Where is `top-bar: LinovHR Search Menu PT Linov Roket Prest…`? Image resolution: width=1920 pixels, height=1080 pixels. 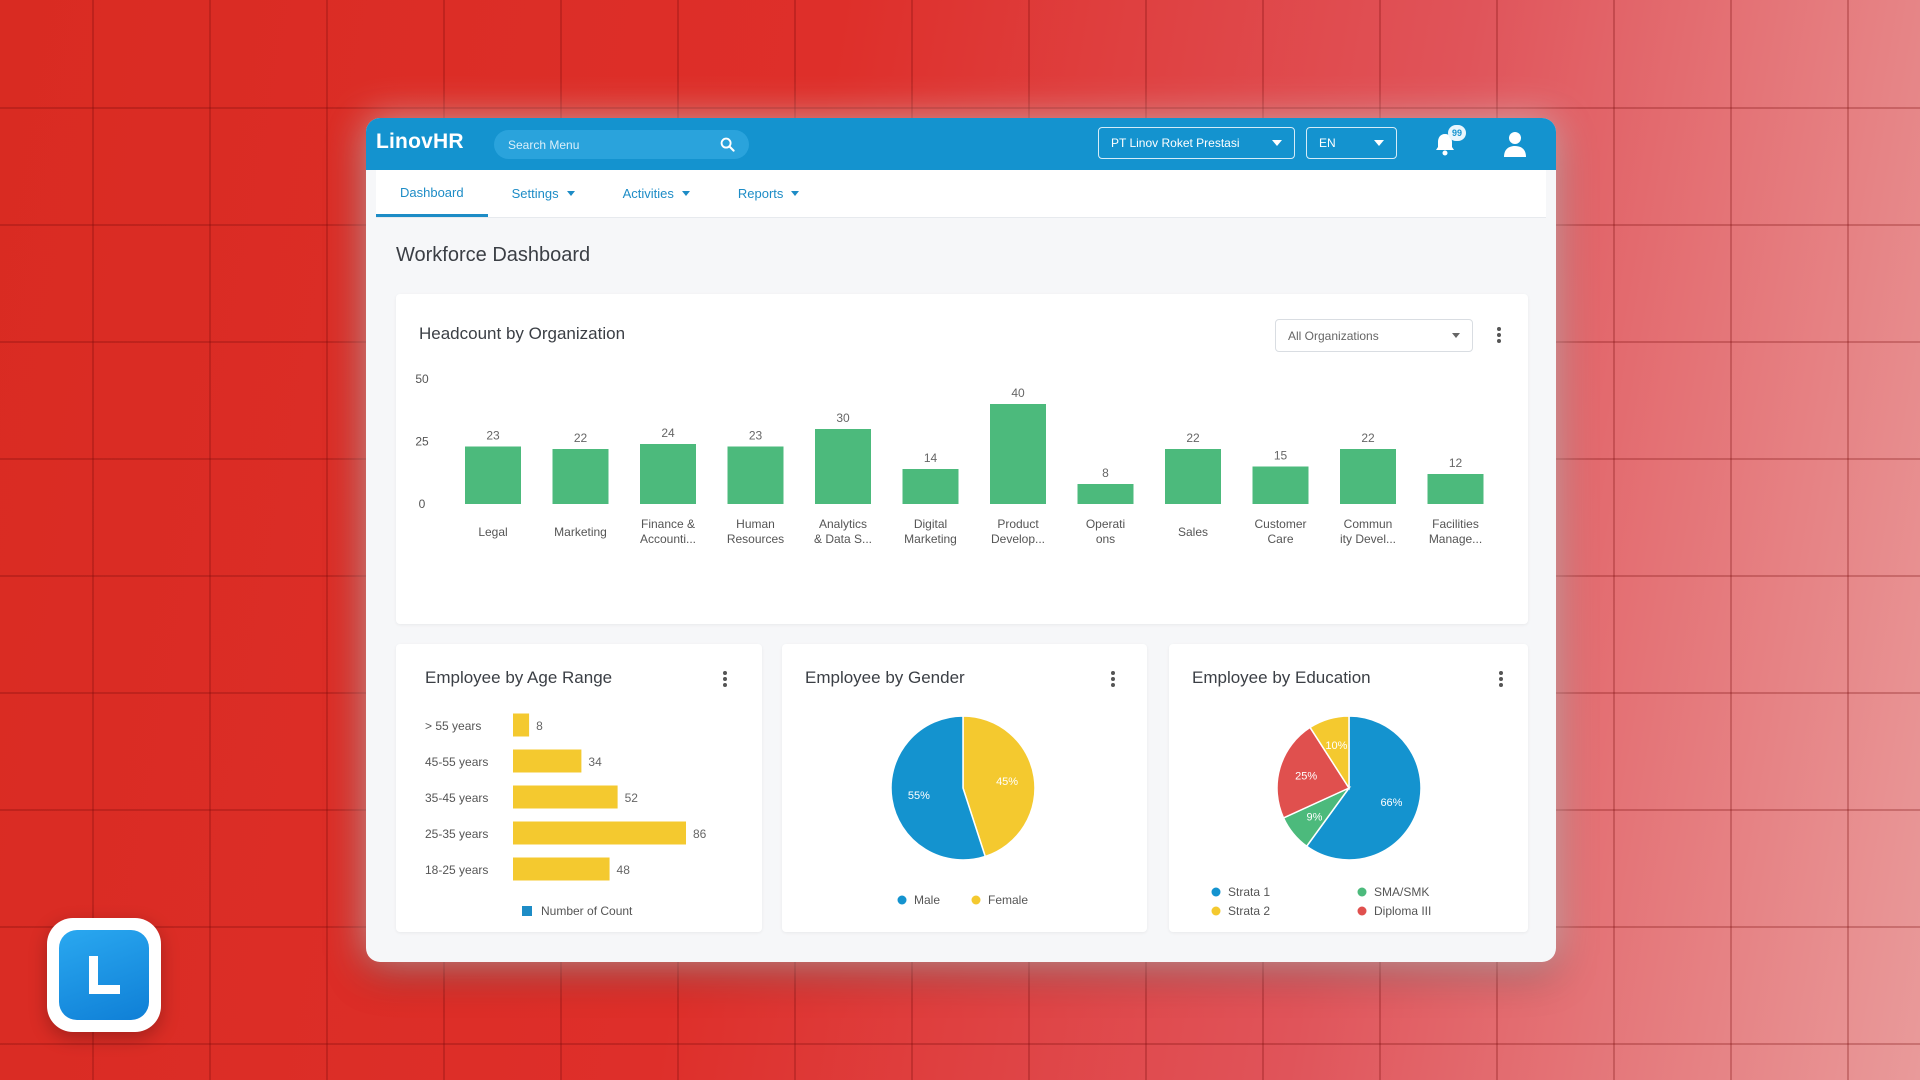
top-bar: LinovHR Search Menu PT Linov Roket Prest… is located at coordinates (961, 144).